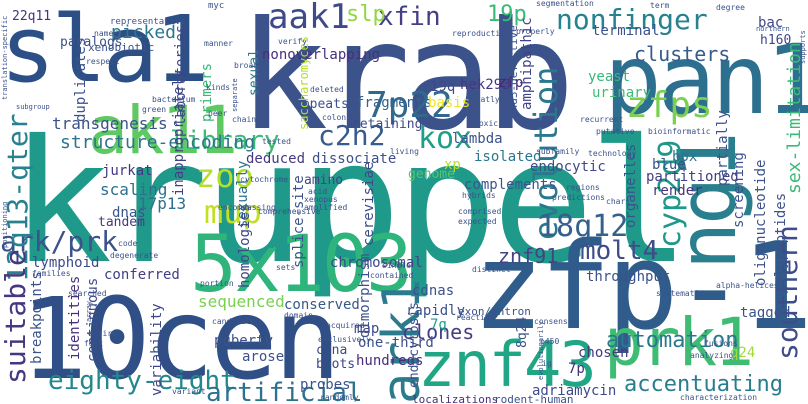  I want to click on word-10cen: 10cen, so click(180, 339).